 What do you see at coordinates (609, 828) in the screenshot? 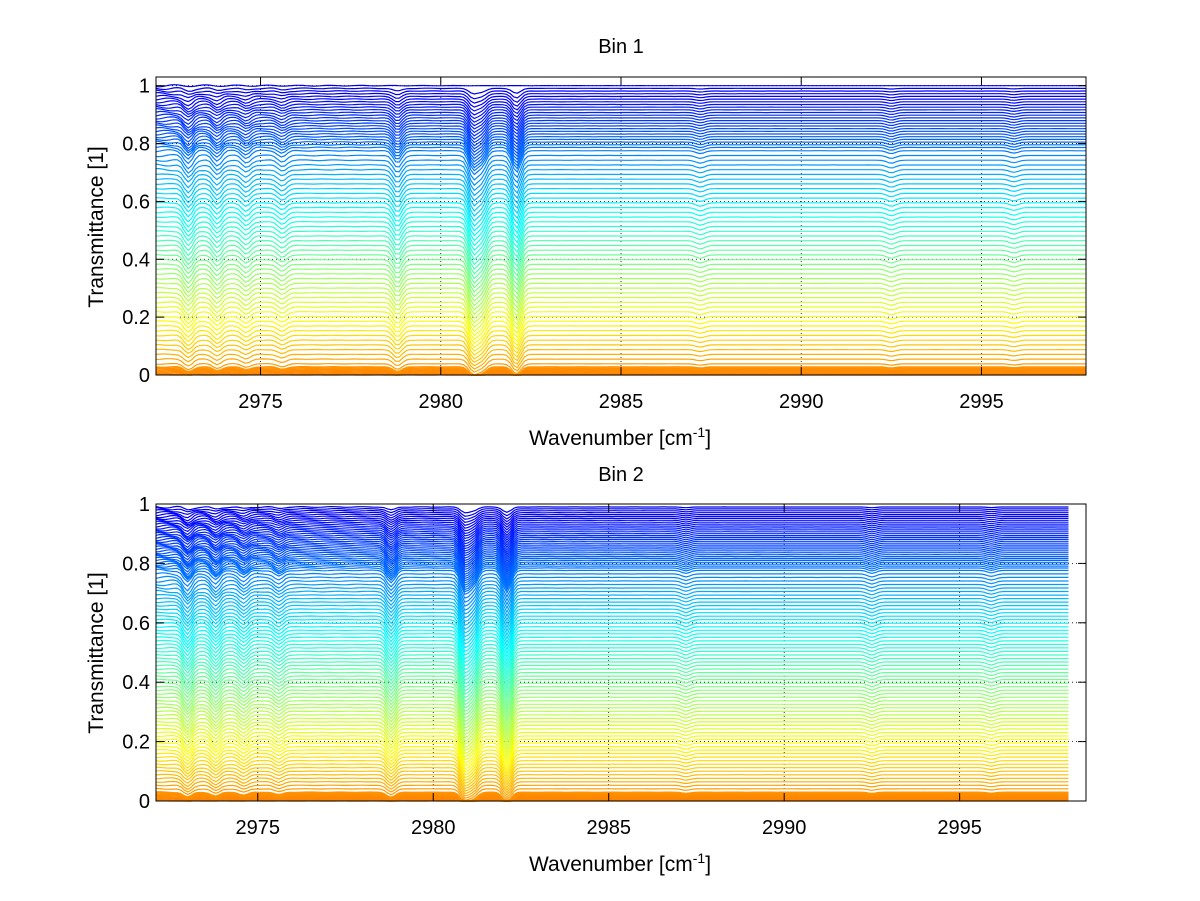
I see `x-tick-labels: 2975 2980 2985 2990 2995` at bounding box center [609, 828].